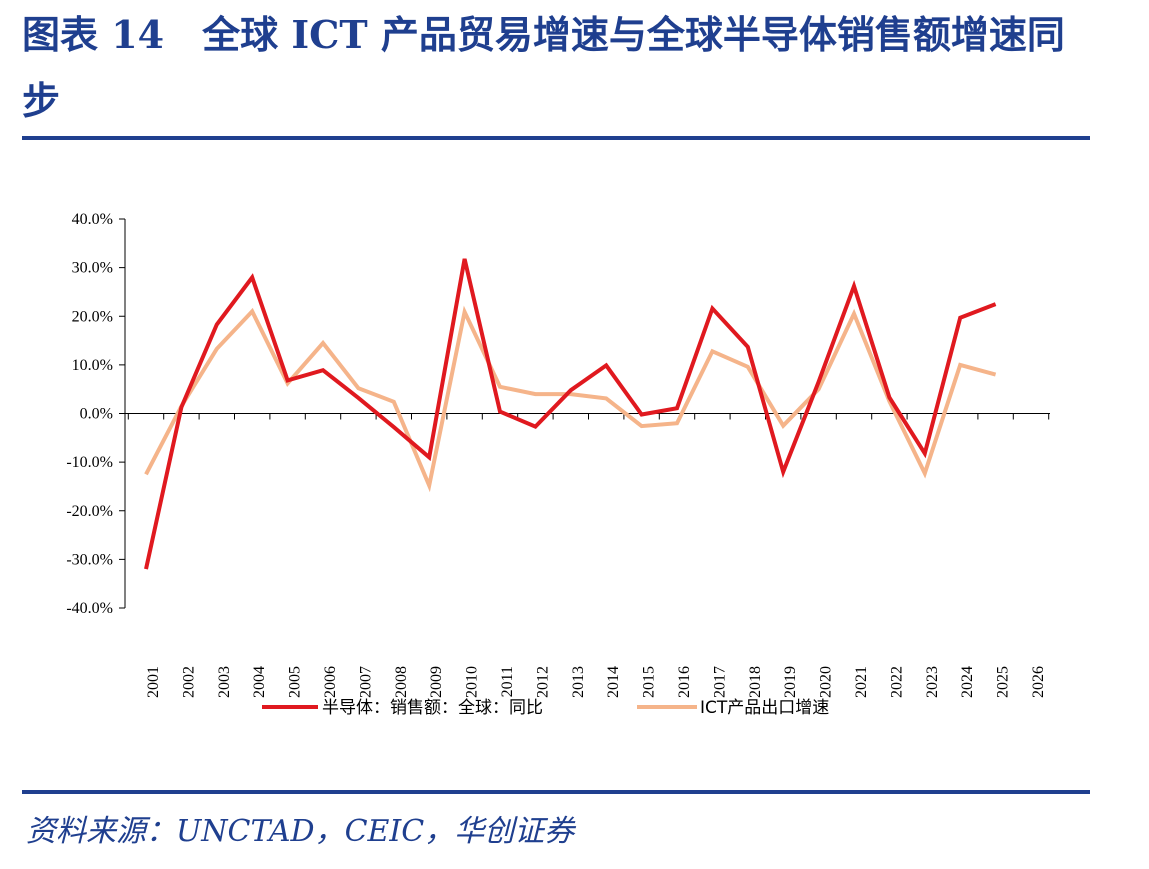 This screenshot has height=869, width=1149. I want to click on x-tick-label: 2014, so click(613, 682).